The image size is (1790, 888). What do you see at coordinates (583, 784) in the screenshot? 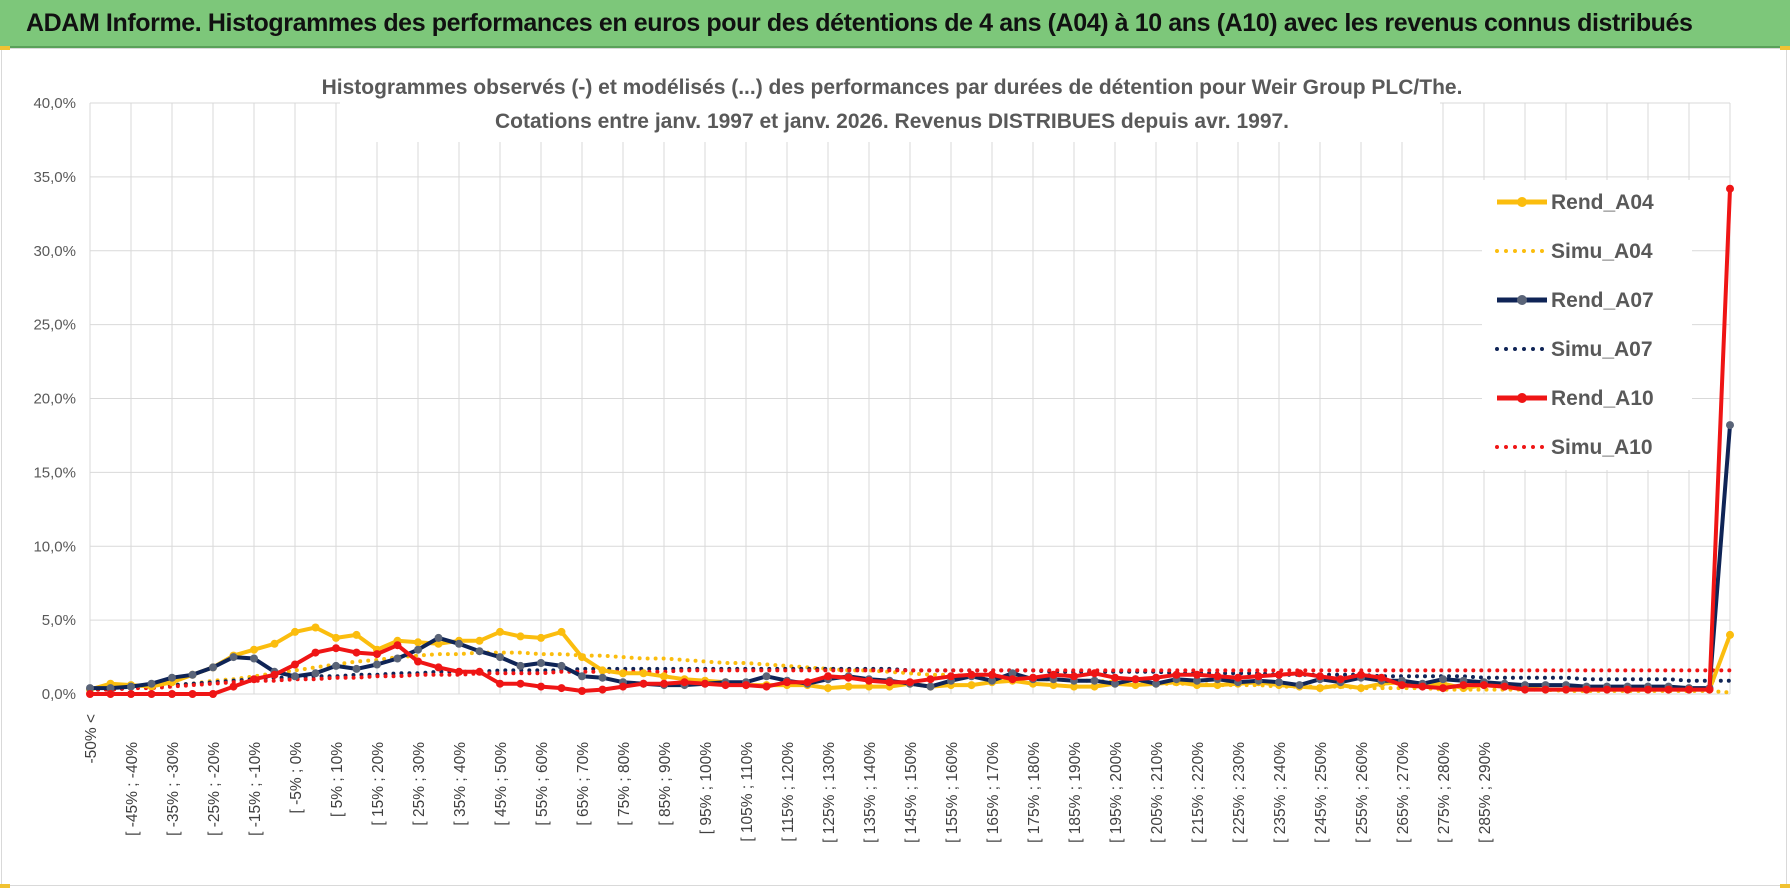
I see `x-tick-label: [ 65% ; 70%` at bounding box center [583, 784].